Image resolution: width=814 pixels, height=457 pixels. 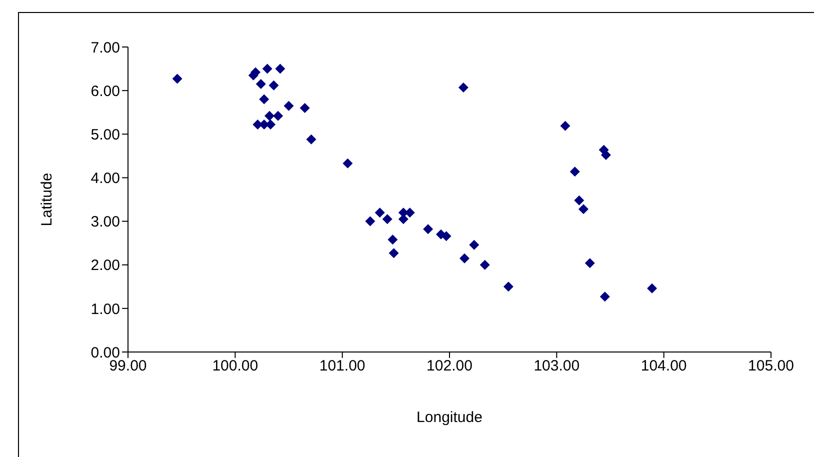 What do you see at coordinates (105, 91) in the screenshot?
I see `y-tick-label: 6.00` at bounding box center [105, 91].